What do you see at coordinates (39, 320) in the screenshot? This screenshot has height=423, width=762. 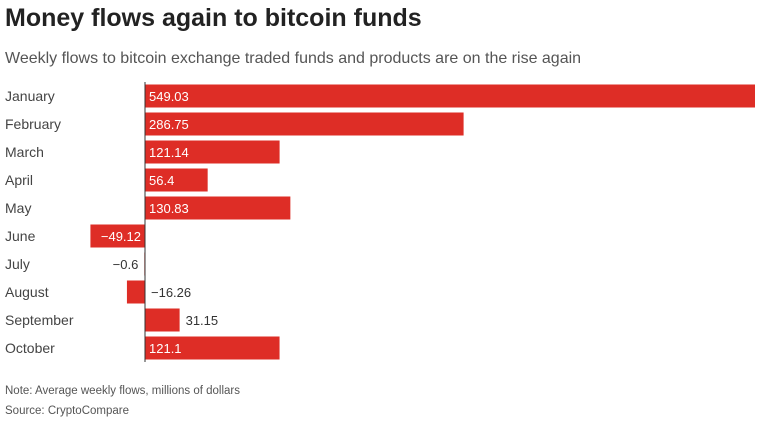 I see `category-label: September` at bounding box center [39, 320].